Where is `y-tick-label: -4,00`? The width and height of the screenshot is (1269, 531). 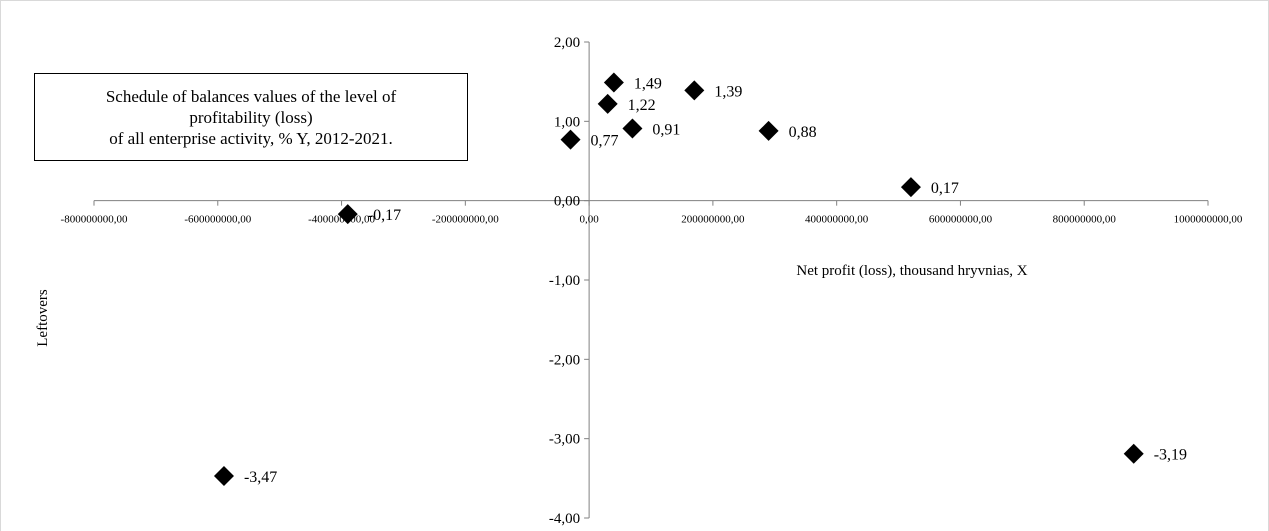
y-tick-label: -4,00 is located at coordinates (564, 519).